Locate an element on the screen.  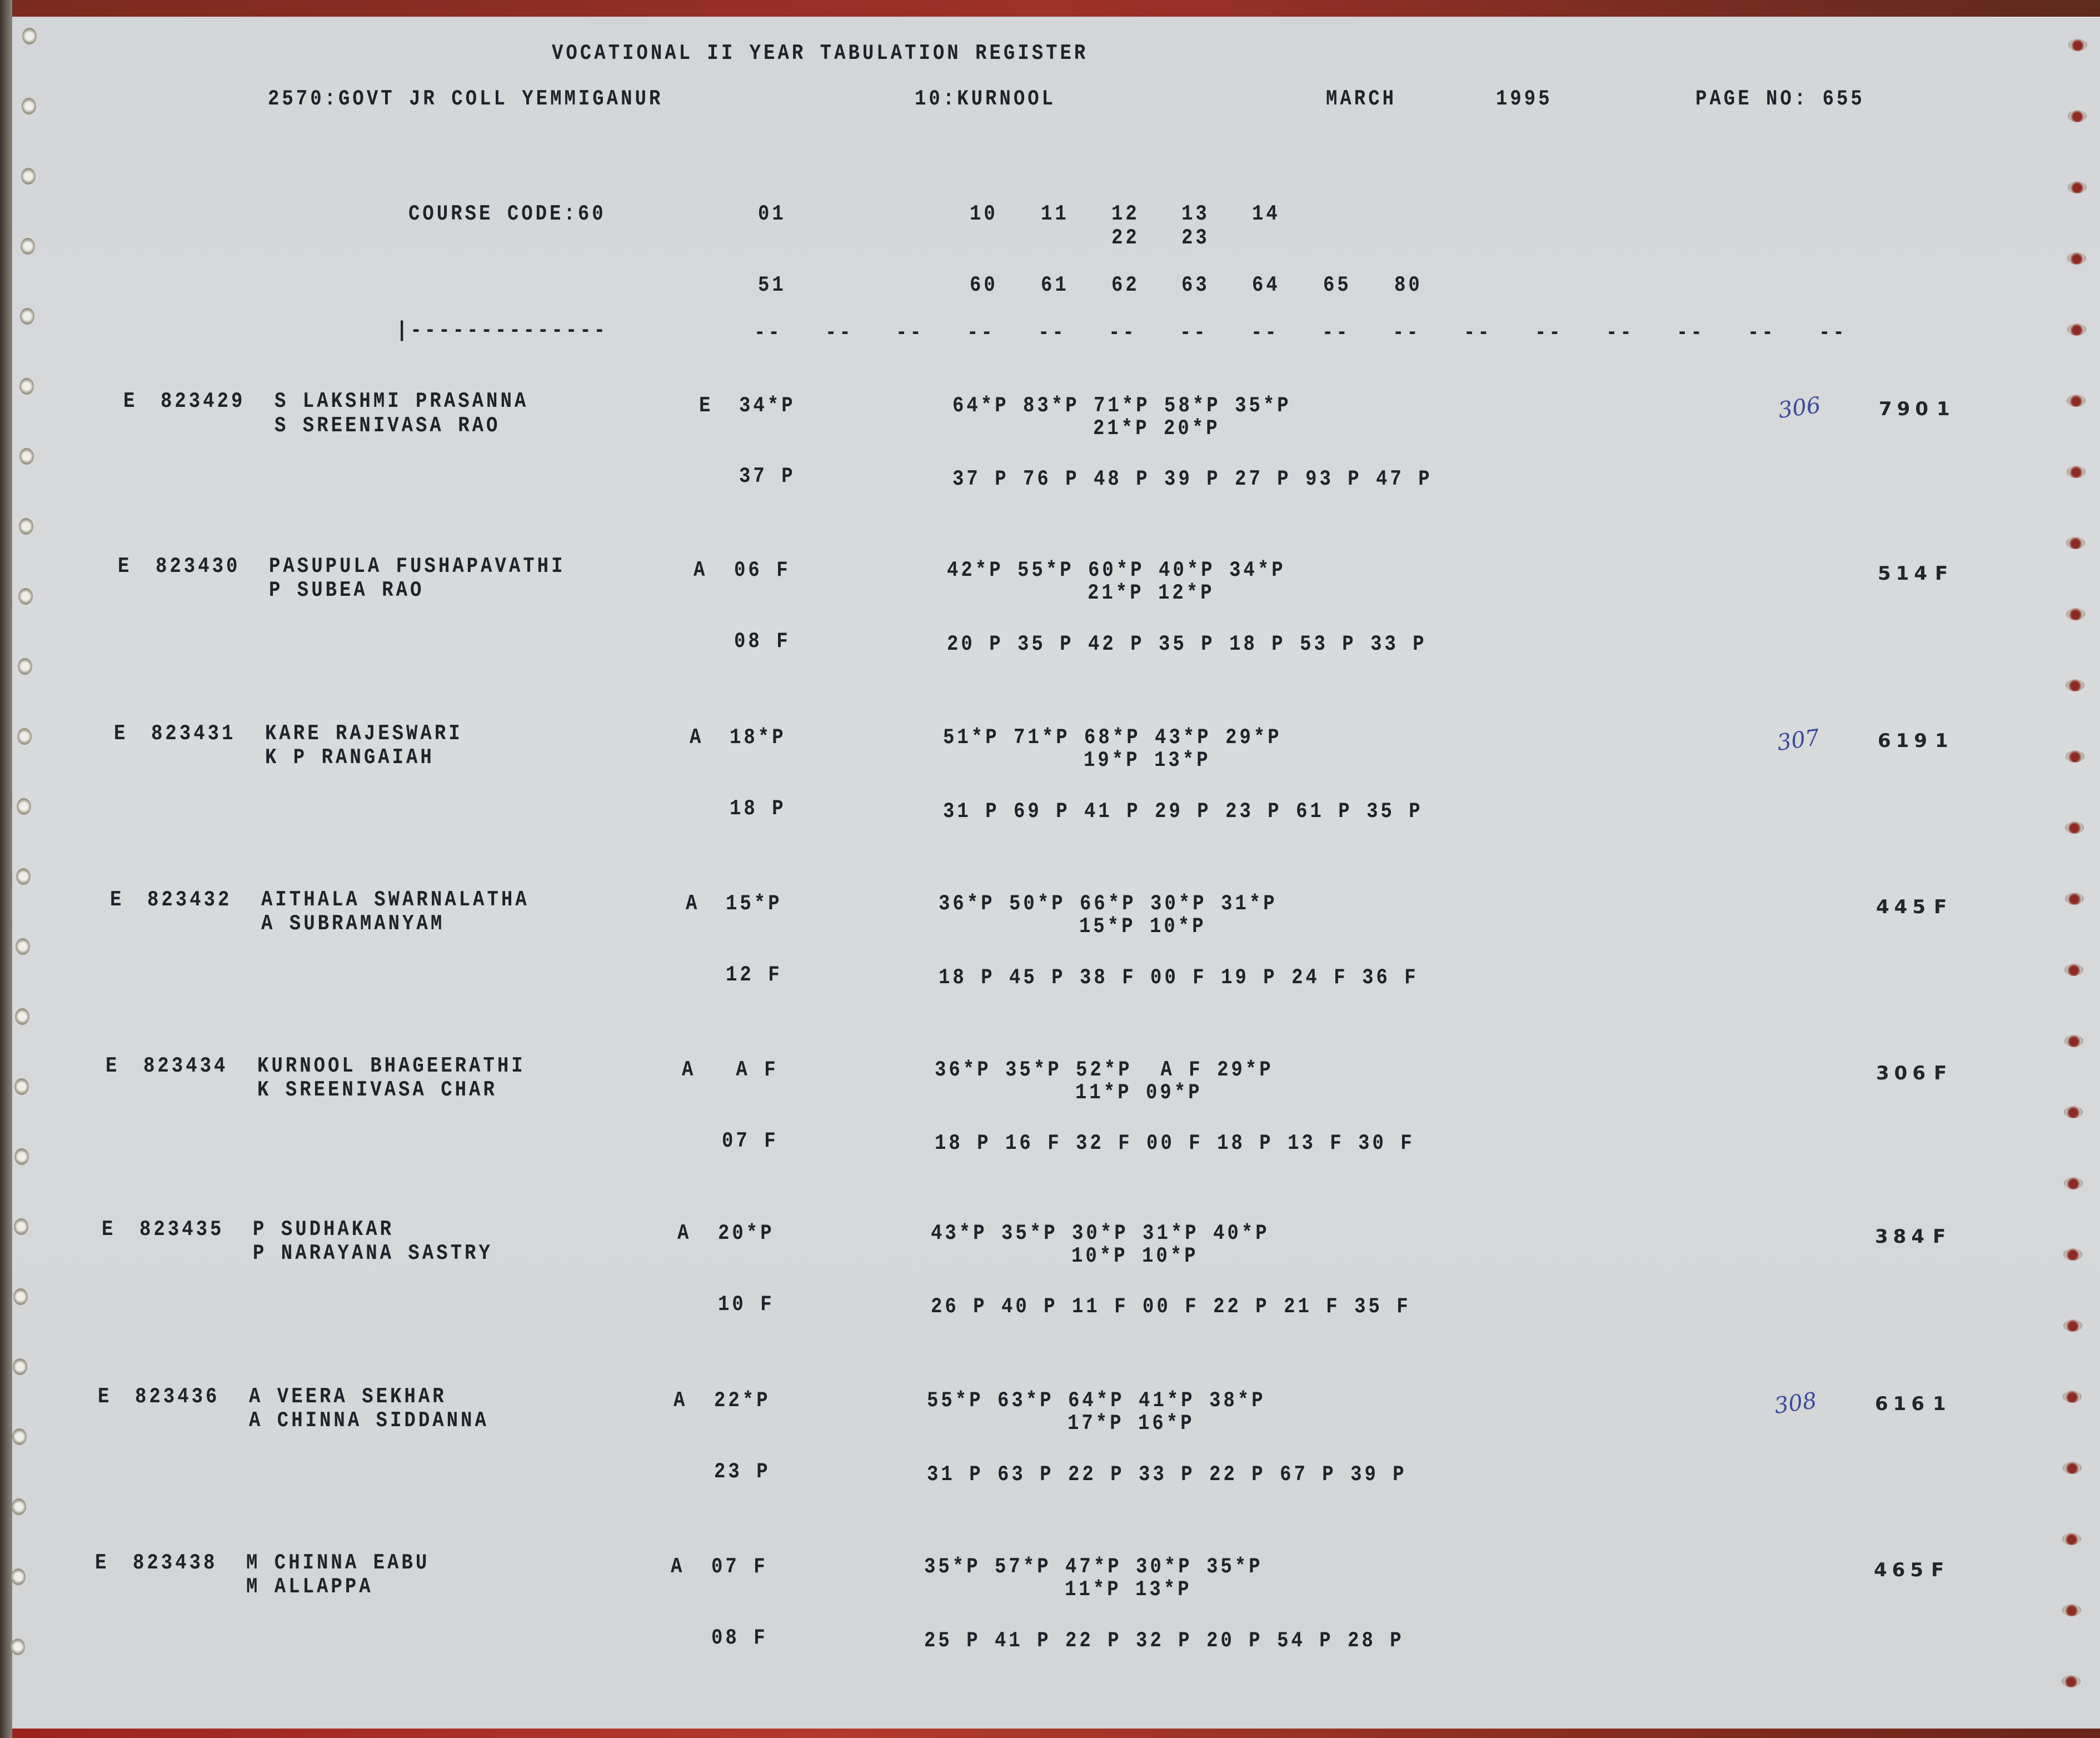
subject-marks-third: 18 P 45 P 38 F 00 F 19 P 24 F 36 F is located at coordinates (1179, 978).